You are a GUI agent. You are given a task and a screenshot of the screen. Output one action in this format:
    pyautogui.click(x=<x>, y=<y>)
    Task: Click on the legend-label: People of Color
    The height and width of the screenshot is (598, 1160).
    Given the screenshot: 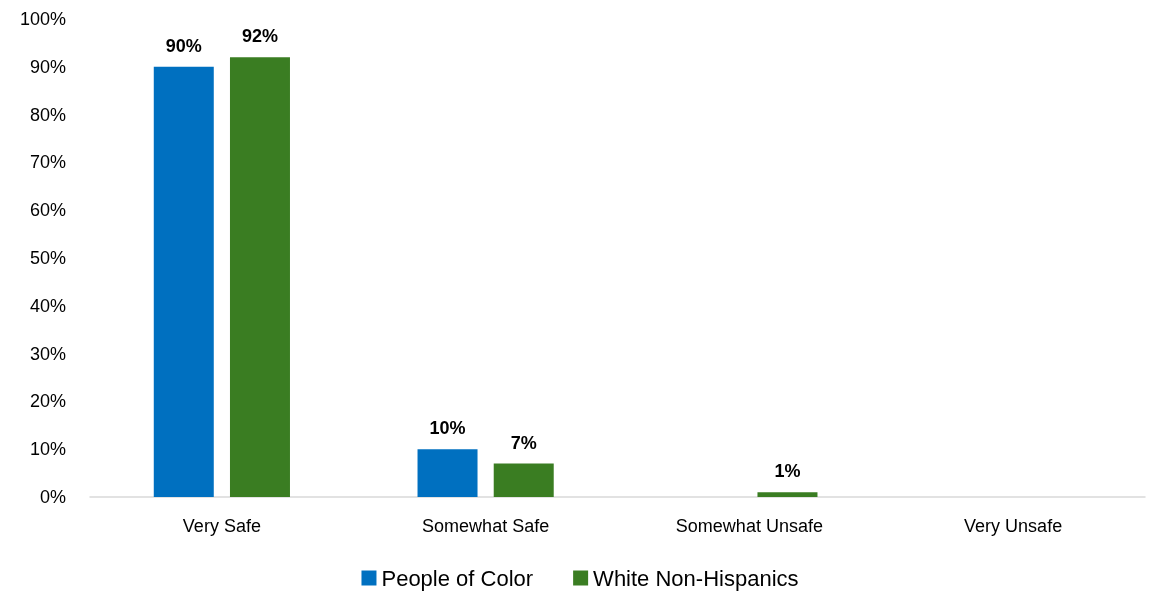 What is the action you would take?
    pyautogui.click(x=457, y=578)
    